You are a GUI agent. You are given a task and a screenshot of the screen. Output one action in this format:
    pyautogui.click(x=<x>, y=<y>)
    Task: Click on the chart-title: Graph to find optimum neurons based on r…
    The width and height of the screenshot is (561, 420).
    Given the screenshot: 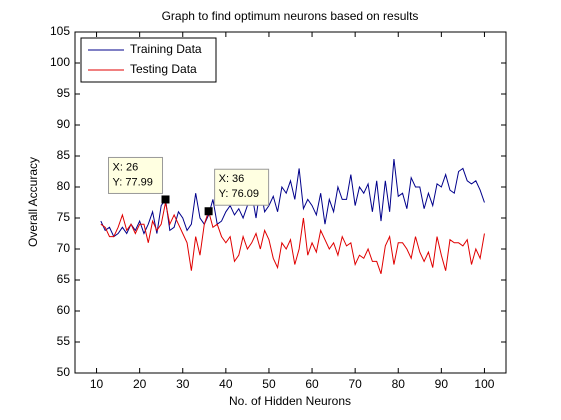 What is the action you would take?
    pyautogui.click(x=290, y=16)
    